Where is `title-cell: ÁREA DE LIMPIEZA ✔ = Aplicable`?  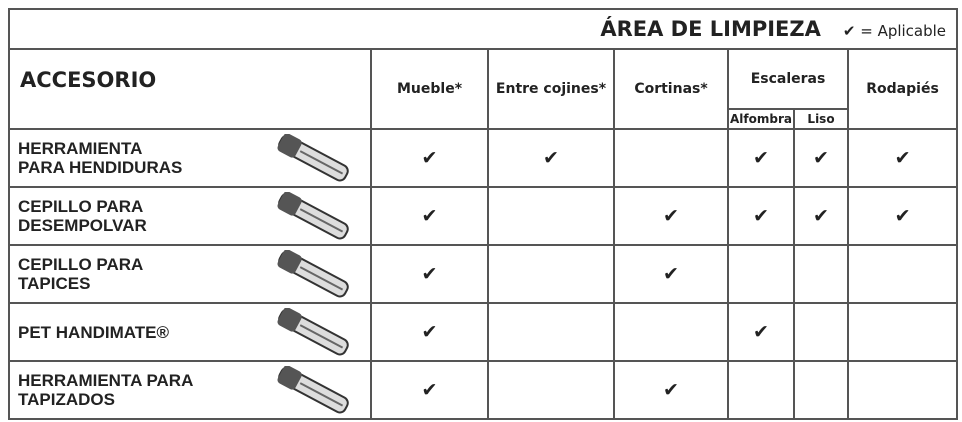
title-cell: ÁREA DE LIMPIEZA ✔ = Aplicable is located at coordinates (483, 29).